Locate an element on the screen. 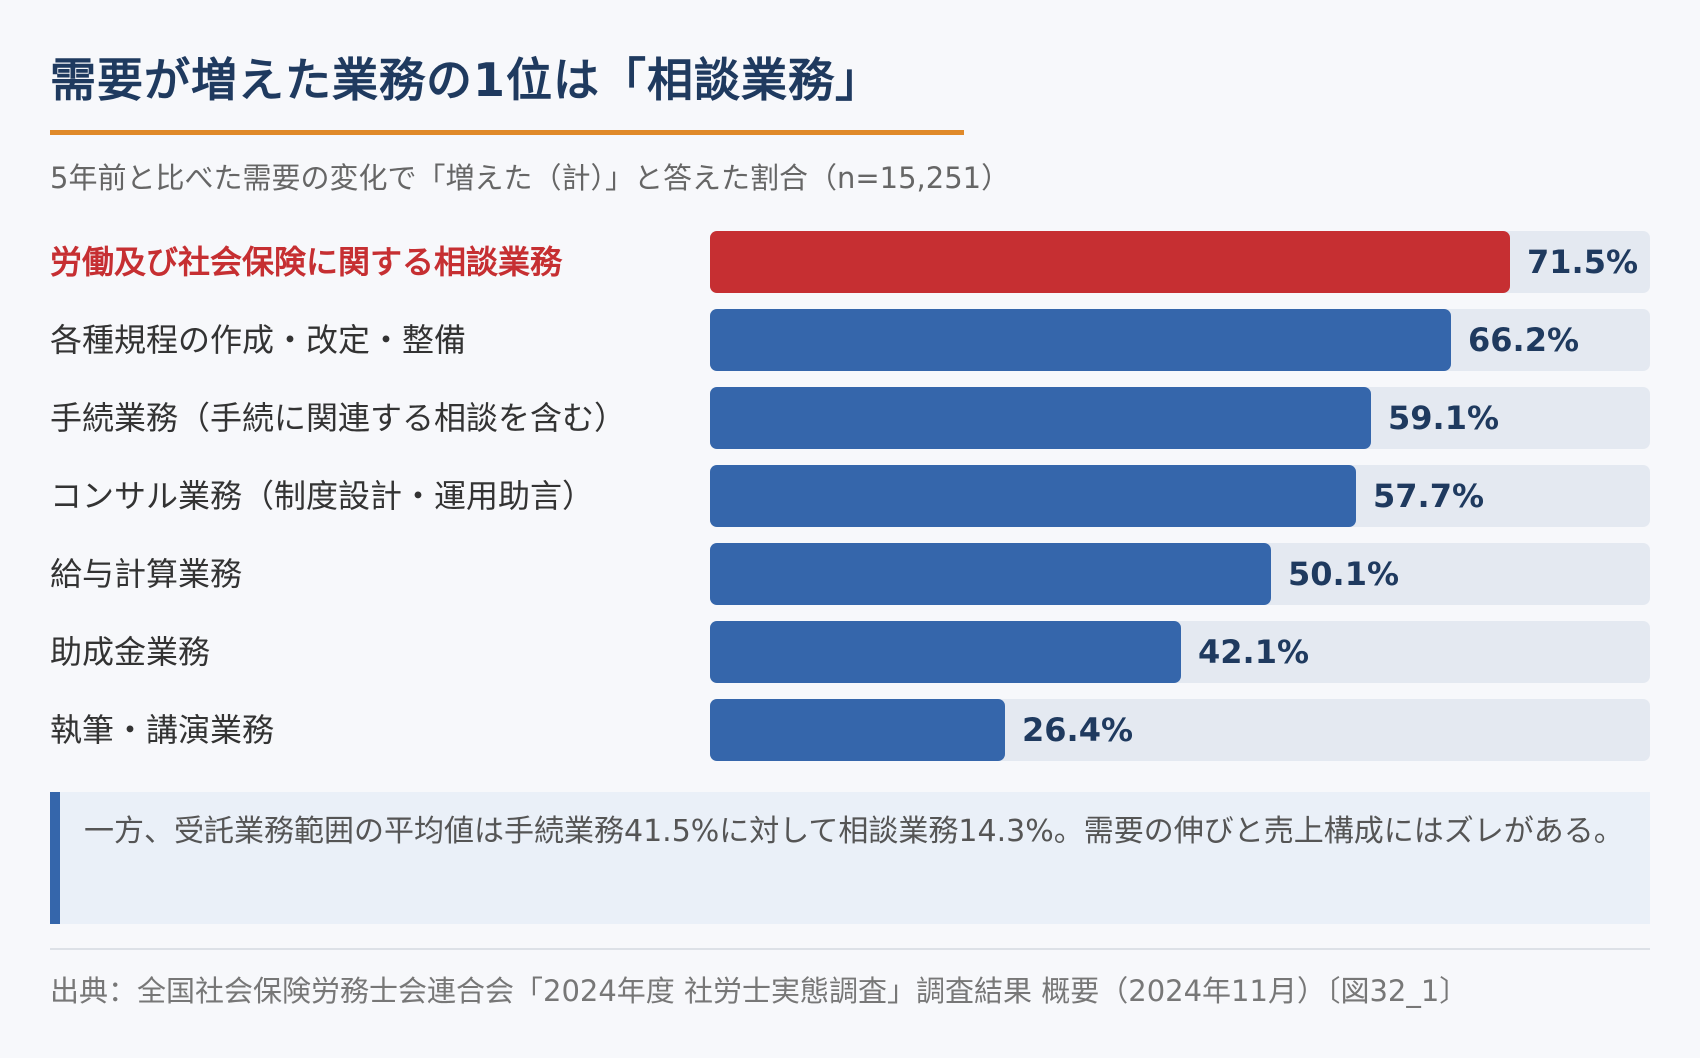 This screenshot has height=1058, width=1700. bar-row: コンサル業務（制度設計・運用助言） 57.7% is located at coordinates (850, 496).